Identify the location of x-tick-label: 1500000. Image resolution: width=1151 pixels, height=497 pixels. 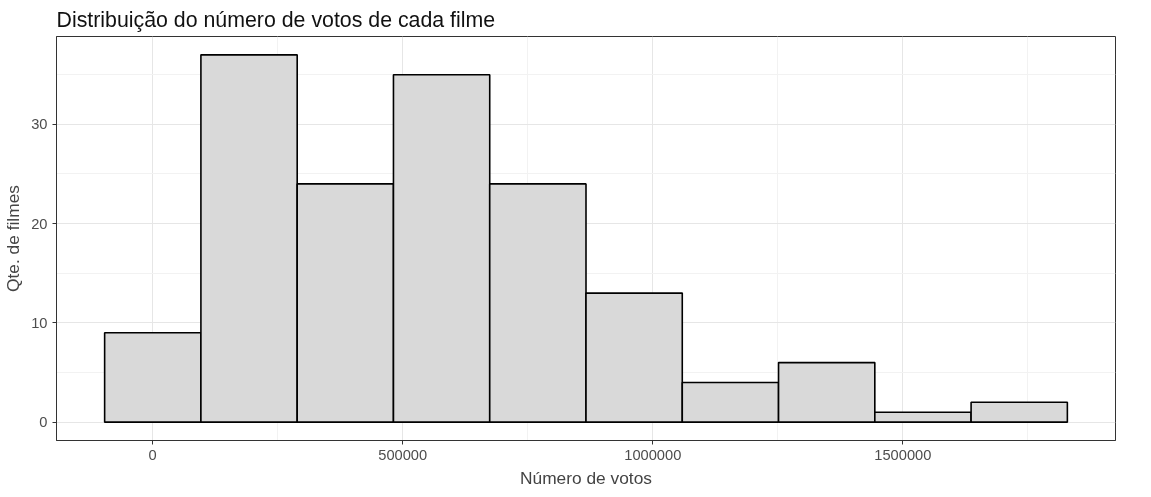
(903, 454).